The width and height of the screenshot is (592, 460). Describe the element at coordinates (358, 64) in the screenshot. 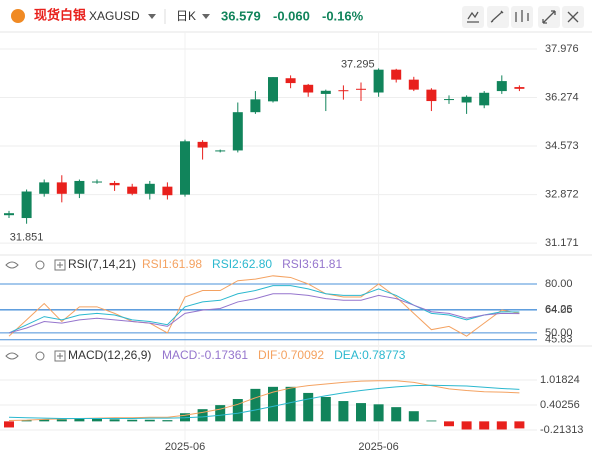

I see `max-label: 37.295` at that location.